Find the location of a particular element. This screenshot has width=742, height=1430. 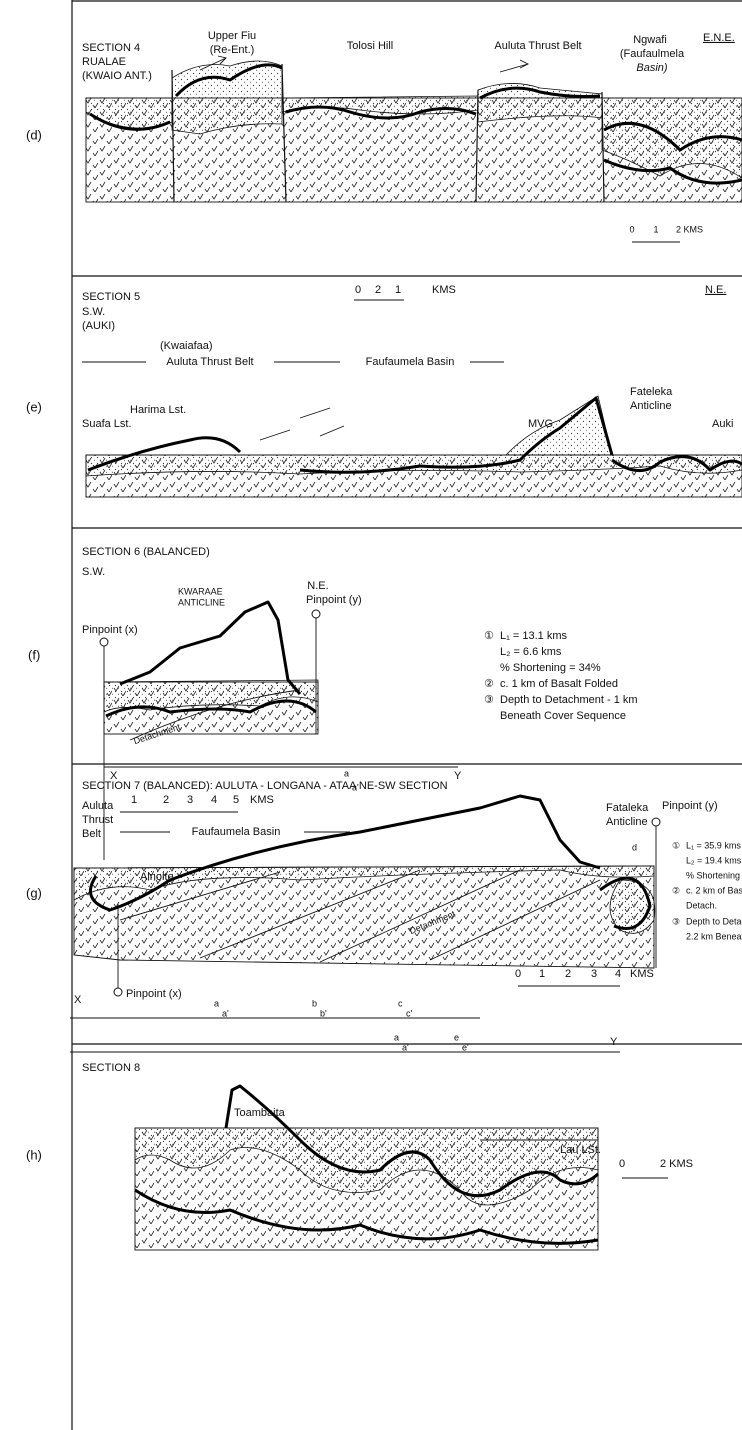

note-marker: ① is located at coordinates (489, 636).